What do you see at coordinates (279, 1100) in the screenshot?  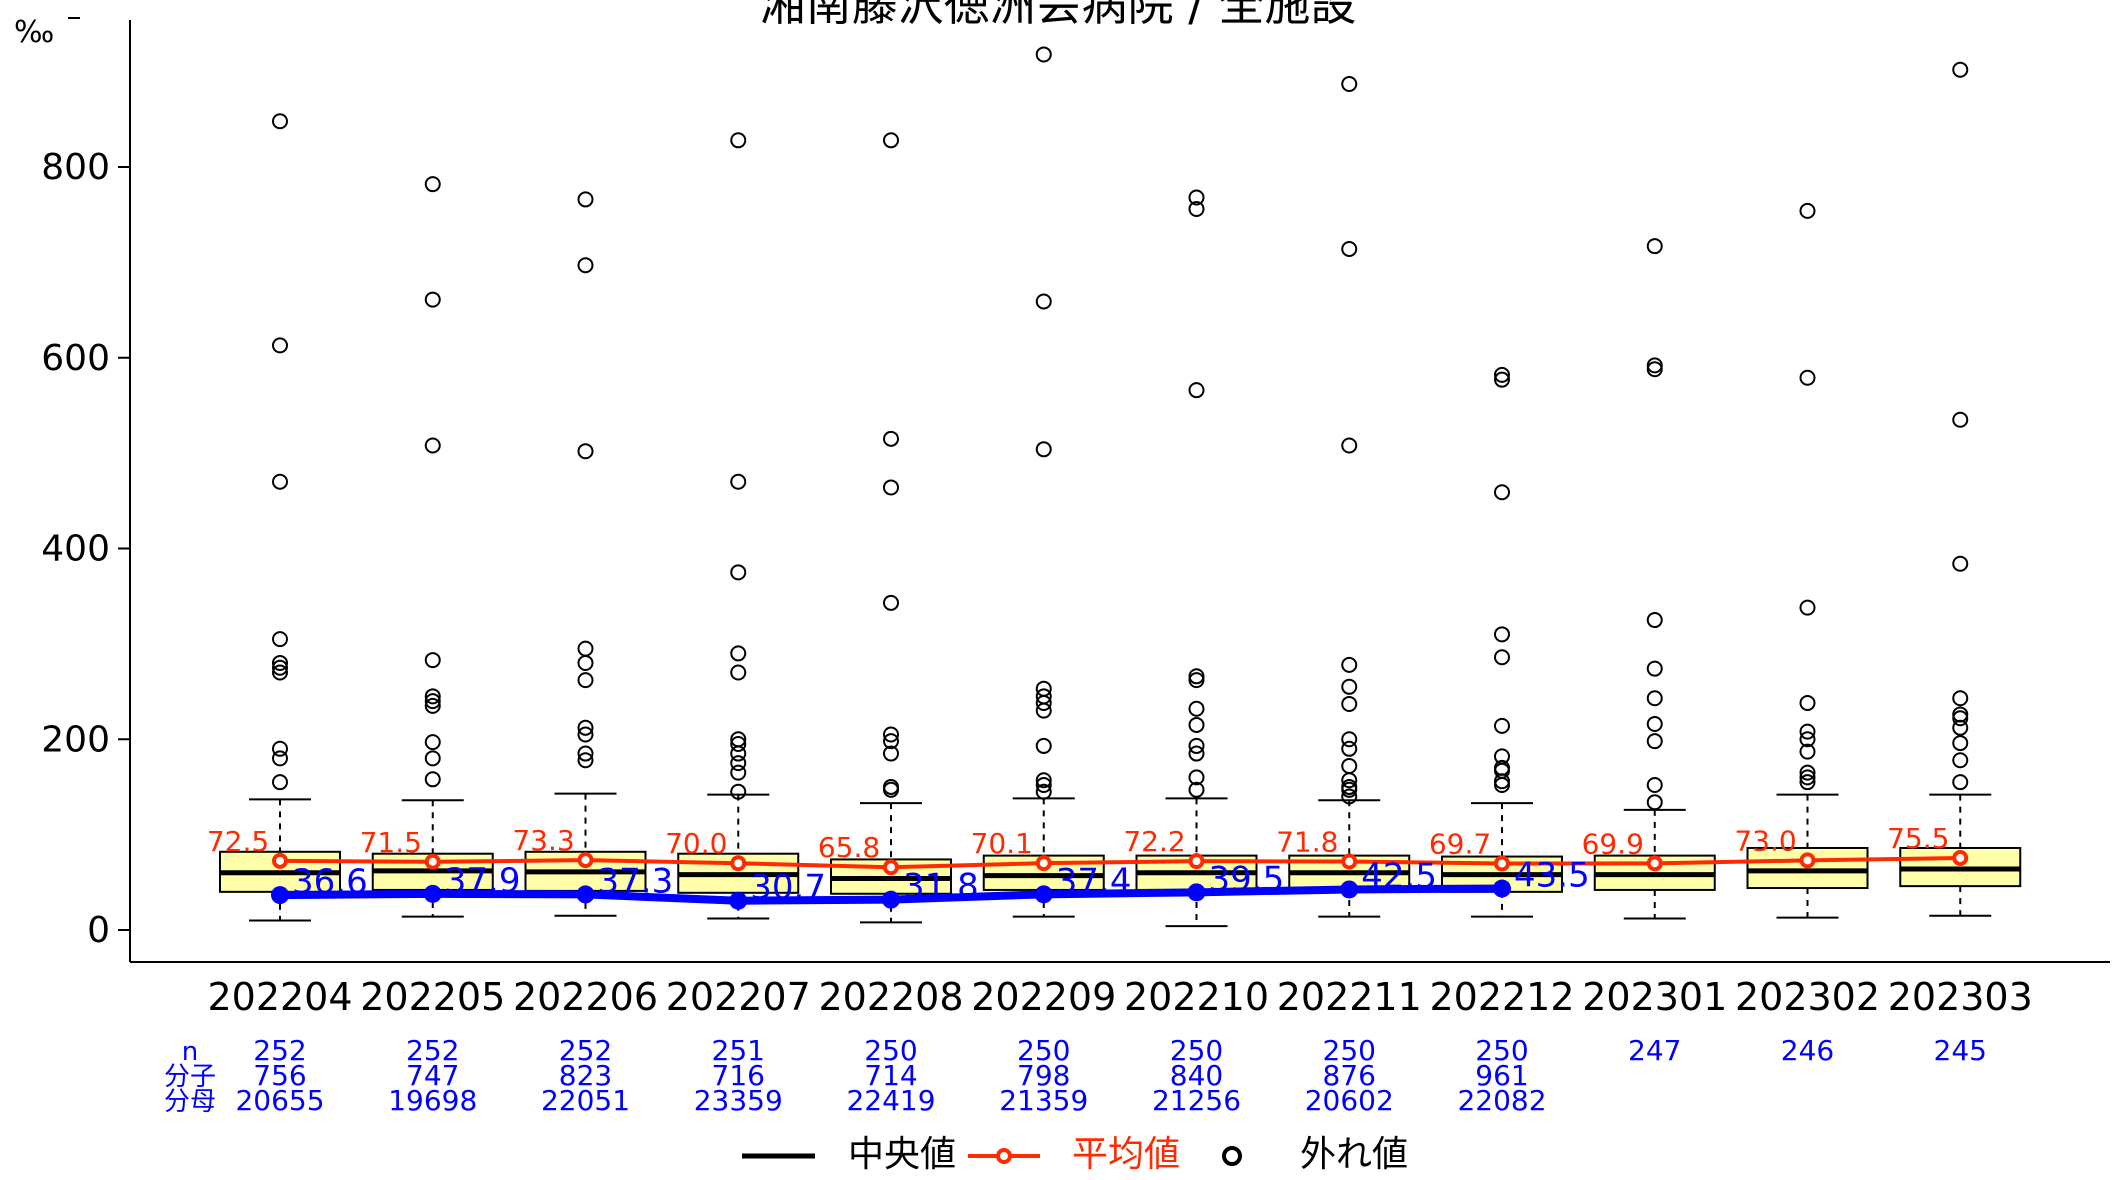 I see `table-cell-2-0: 20655` at bounding box center [279, 1100].